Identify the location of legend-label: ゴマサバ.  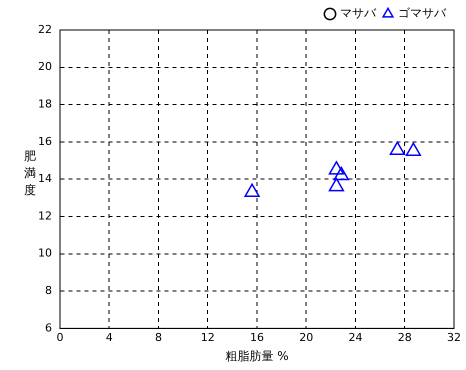
(422, 13).